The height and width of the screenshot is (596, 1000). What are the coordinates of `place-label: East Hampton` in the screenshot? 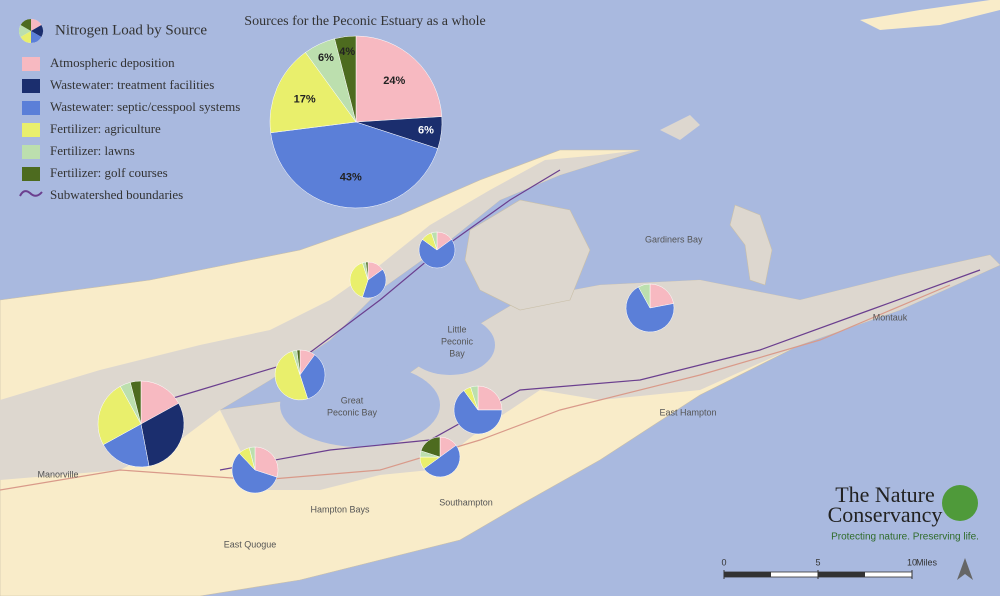 It's located at (687, 412).